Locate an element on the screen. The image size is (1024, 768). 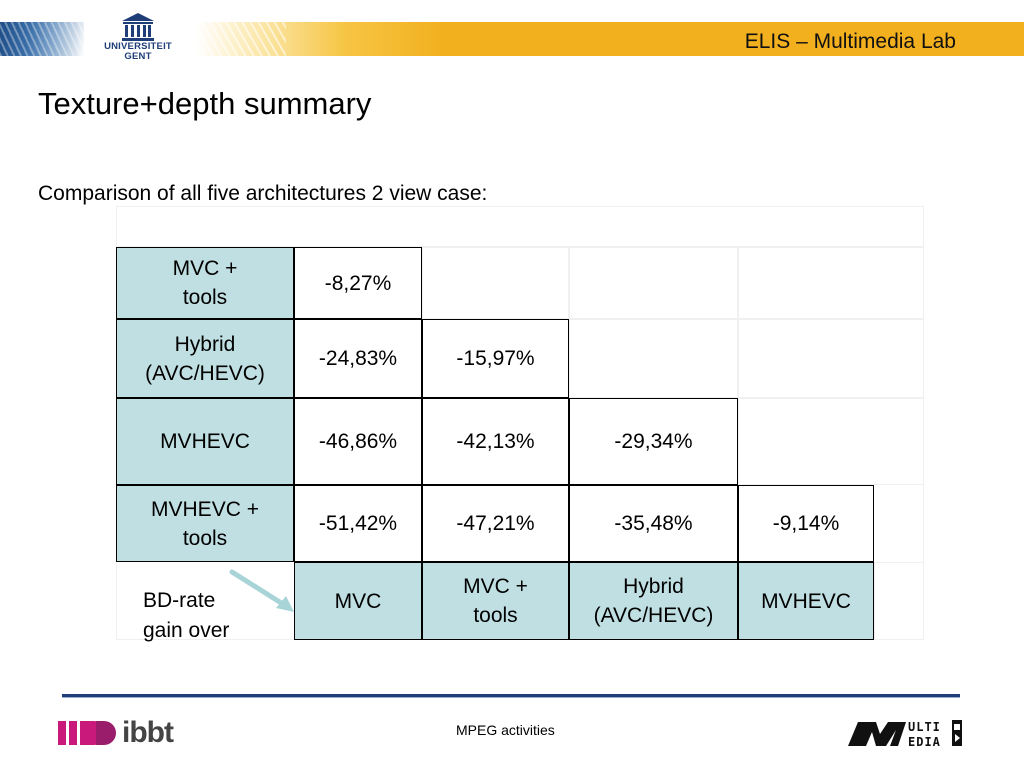
value-cell-text: -29,34% is located at coordinates (653, 441).